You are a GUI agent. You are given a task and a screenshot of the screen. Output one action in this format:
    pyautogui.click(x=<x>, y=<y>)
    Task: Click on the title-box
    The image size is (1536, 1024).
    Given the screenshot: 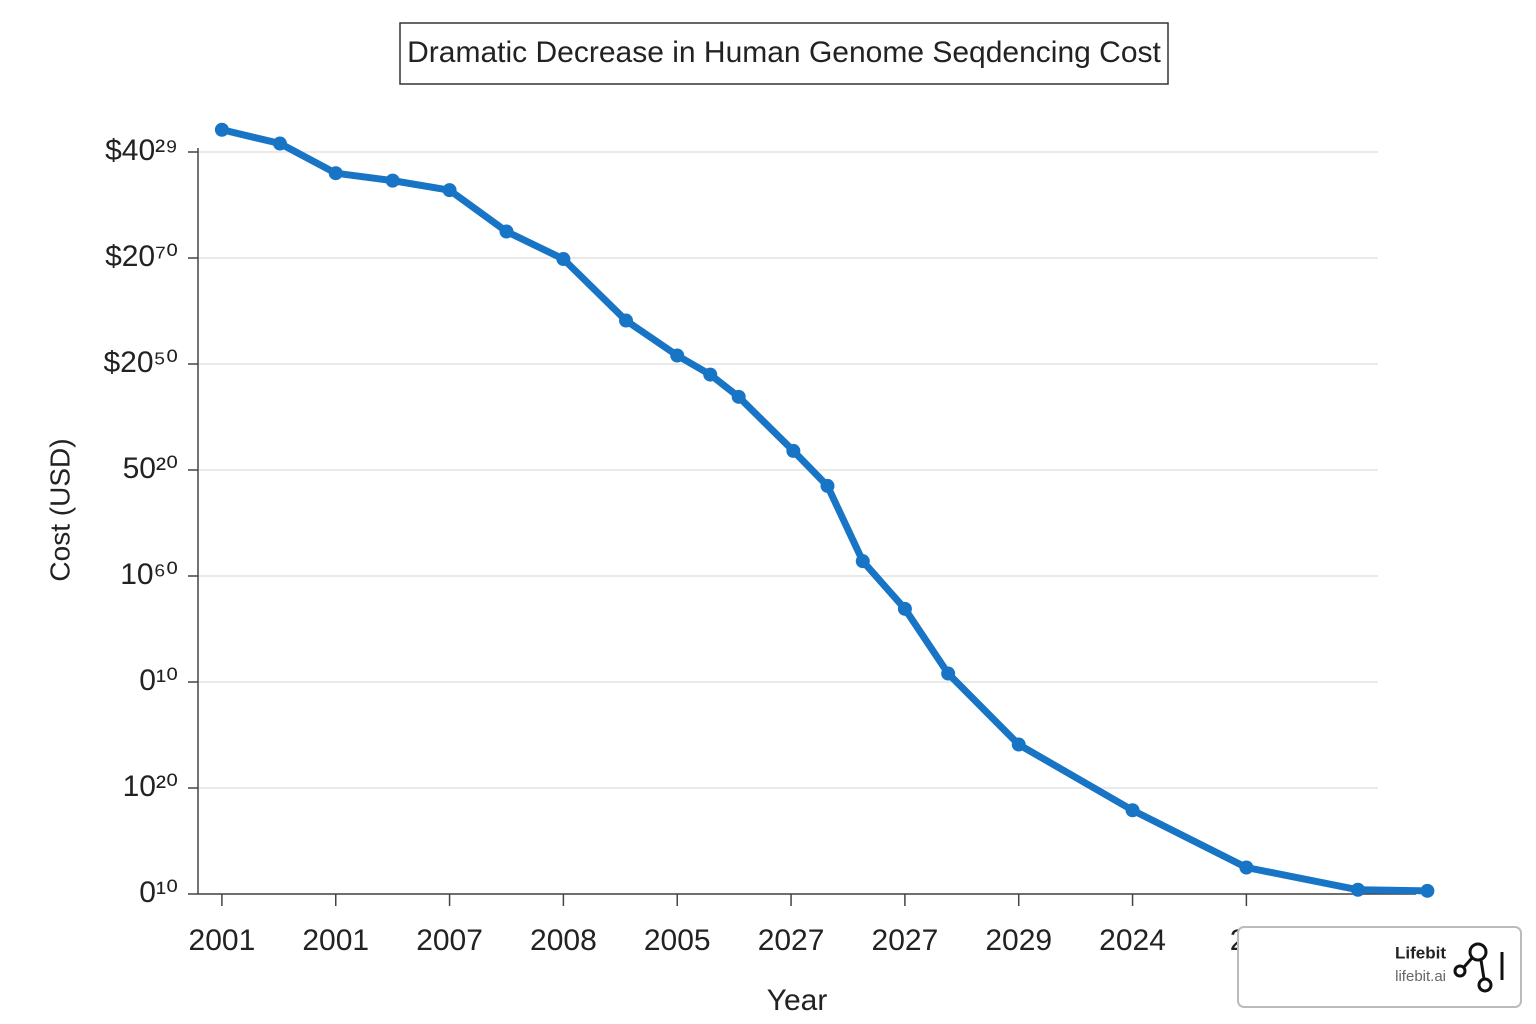 What is the action you would take?
    pyautogui.click(x=784, y=53)
    